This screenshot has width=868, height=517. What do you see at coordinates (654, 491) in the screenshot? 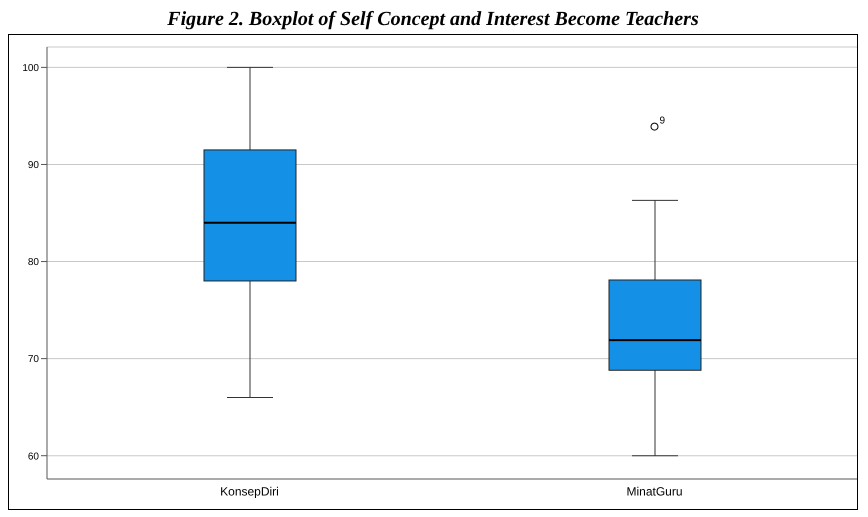
I see `x-tick-label: MinatGuru` at bounding box center [654, 491].